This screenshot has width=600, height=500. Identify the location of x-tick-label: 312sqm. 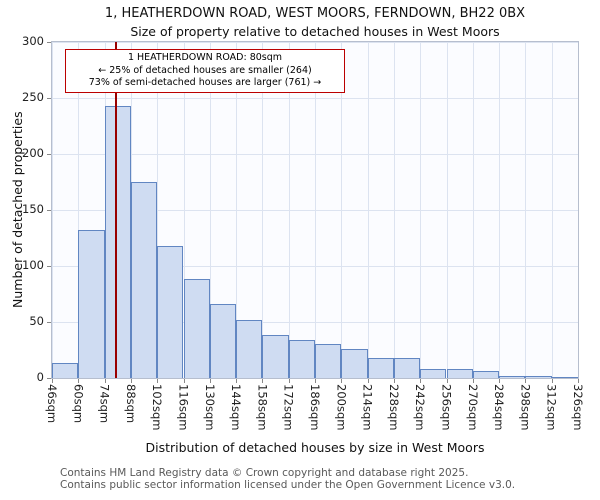
(551, 407).